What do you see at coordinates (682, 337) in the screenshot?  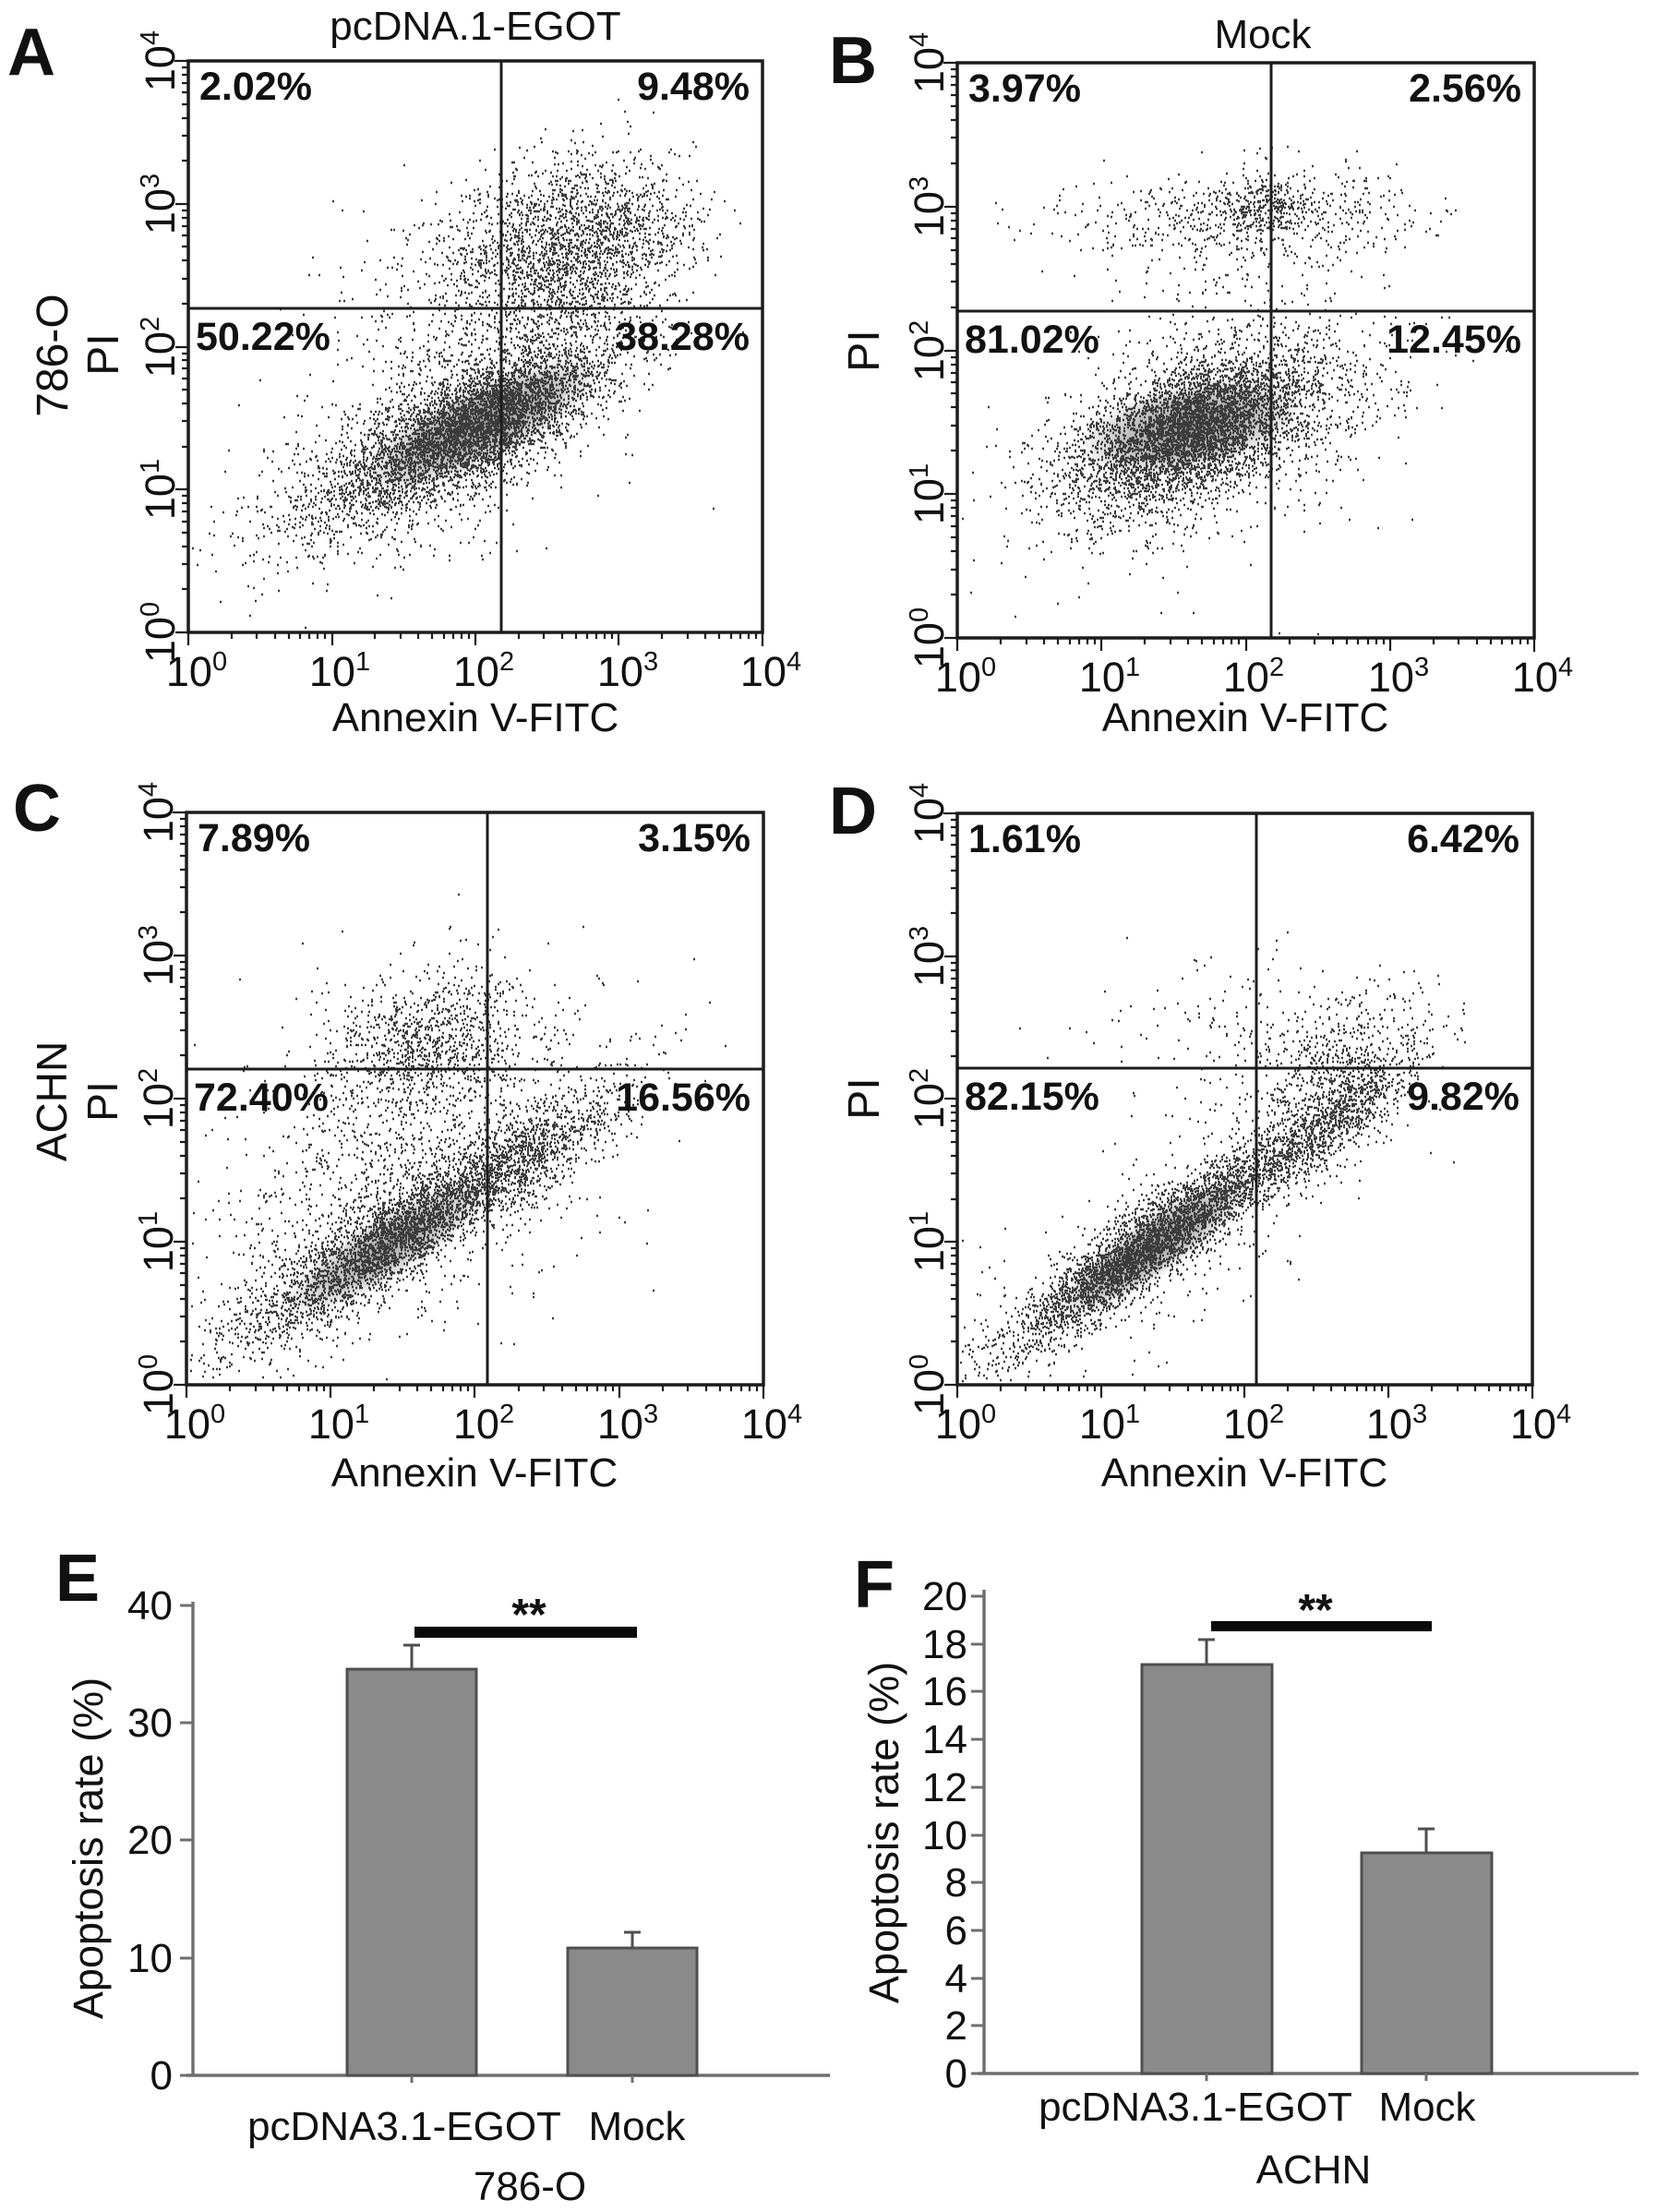 I see `svg-text: 38.28%` at bounding box center [682, 337].